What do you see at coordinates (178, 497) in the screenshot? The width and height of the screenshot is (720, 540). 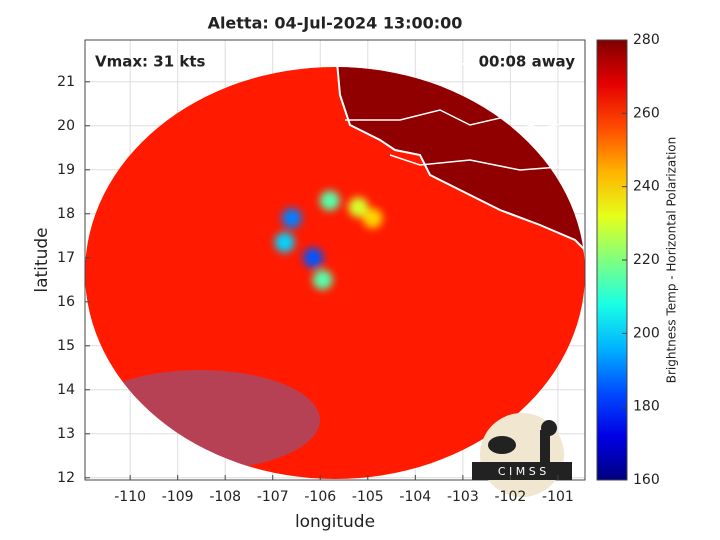 I see `x-tick-label: -109` at bounding box center [178, 497].